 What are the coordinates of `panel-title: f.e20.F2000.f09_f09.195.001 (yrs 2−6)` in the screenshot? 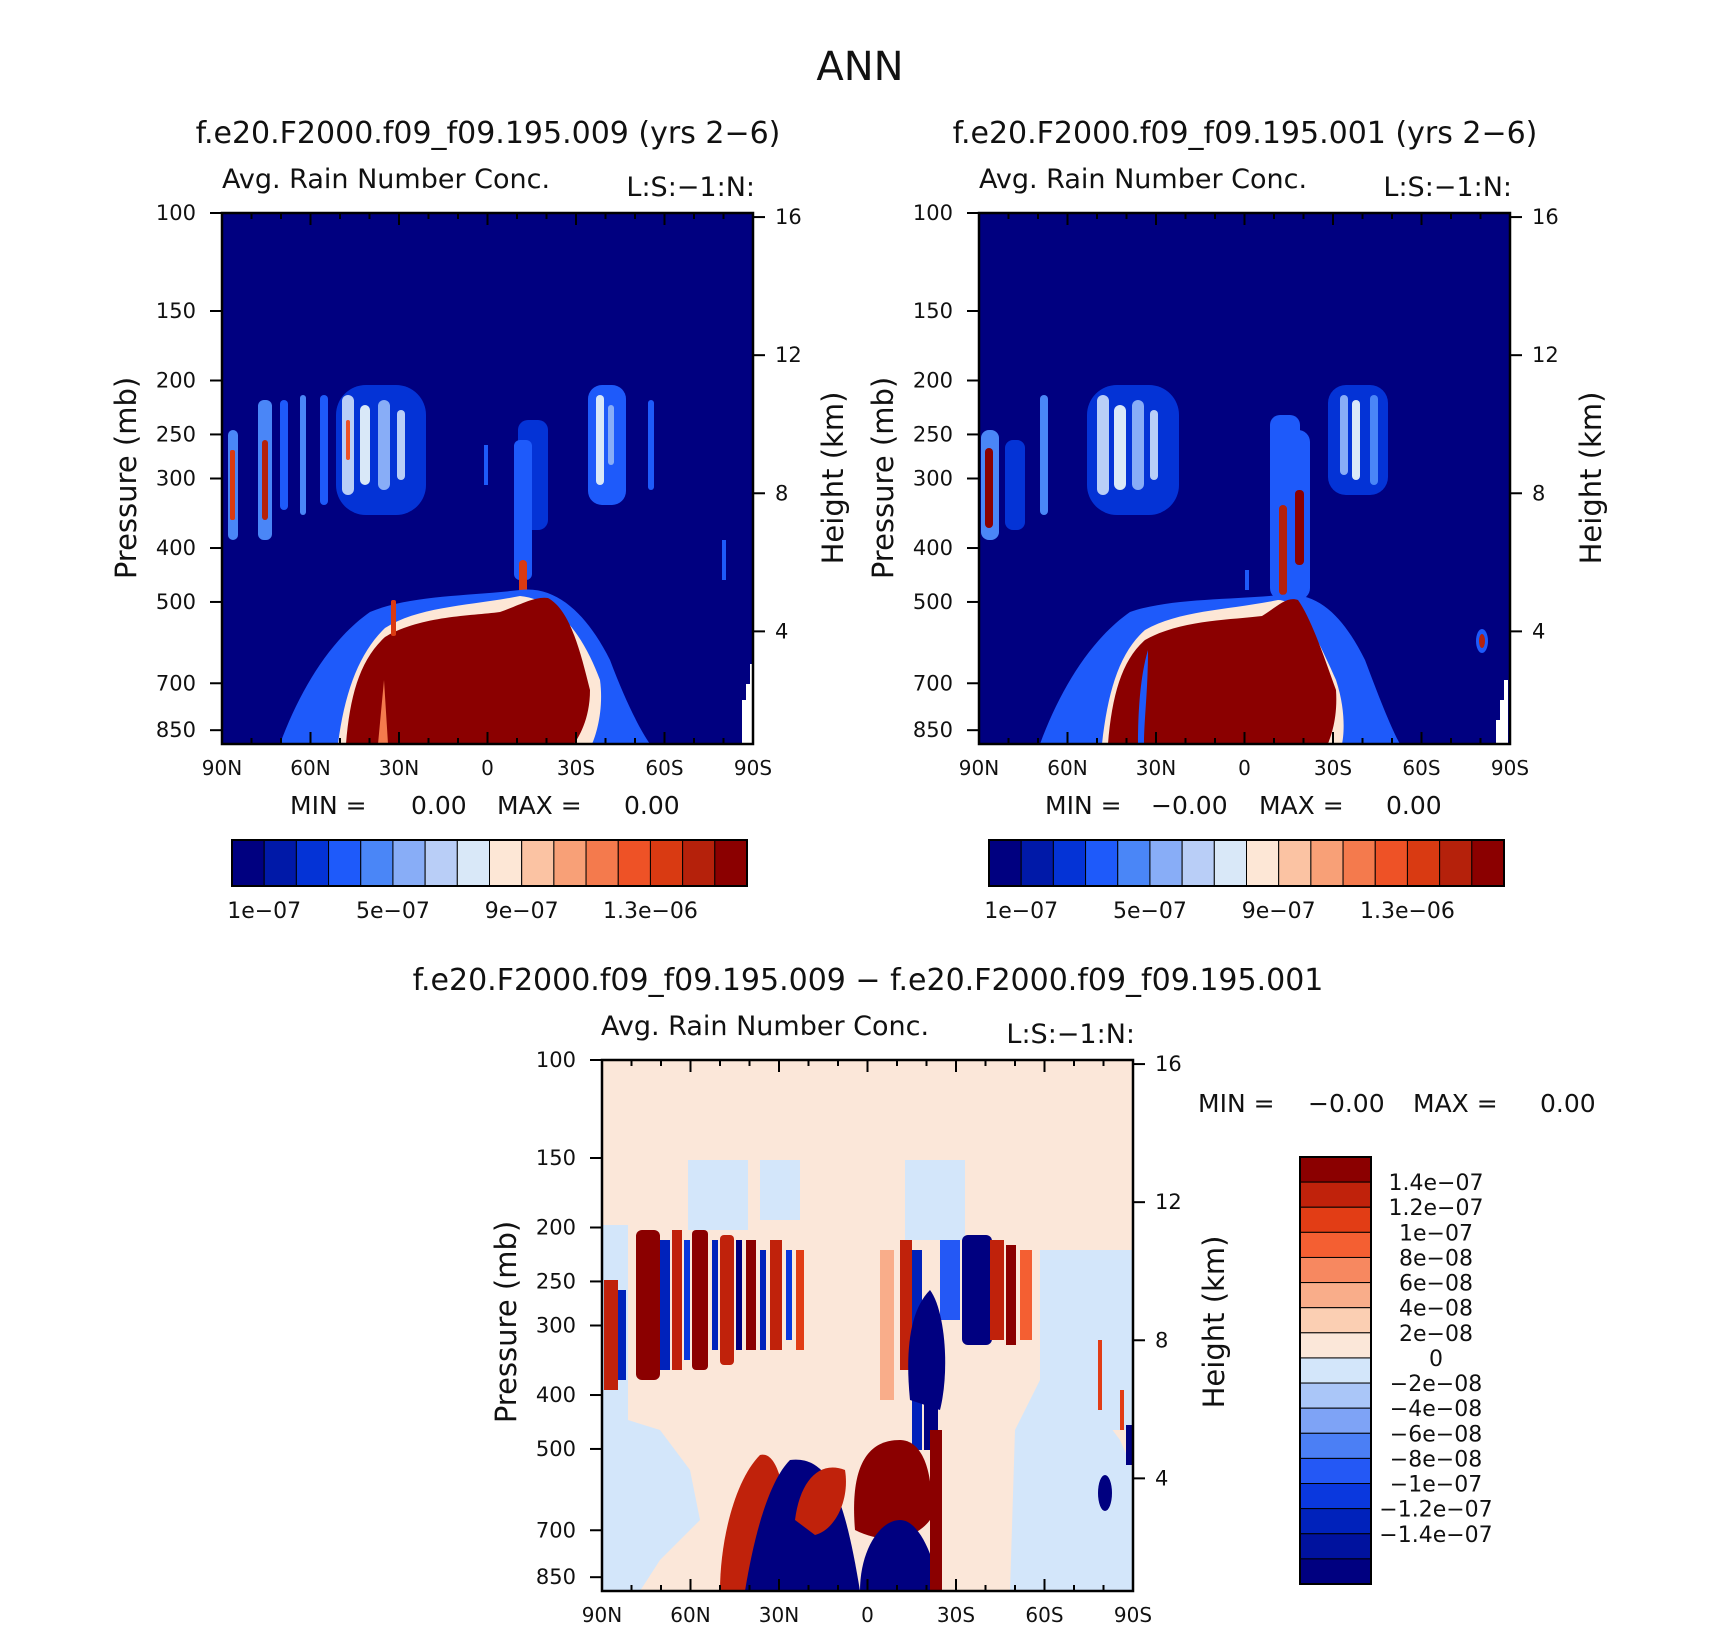 It's located at (1245, 133).